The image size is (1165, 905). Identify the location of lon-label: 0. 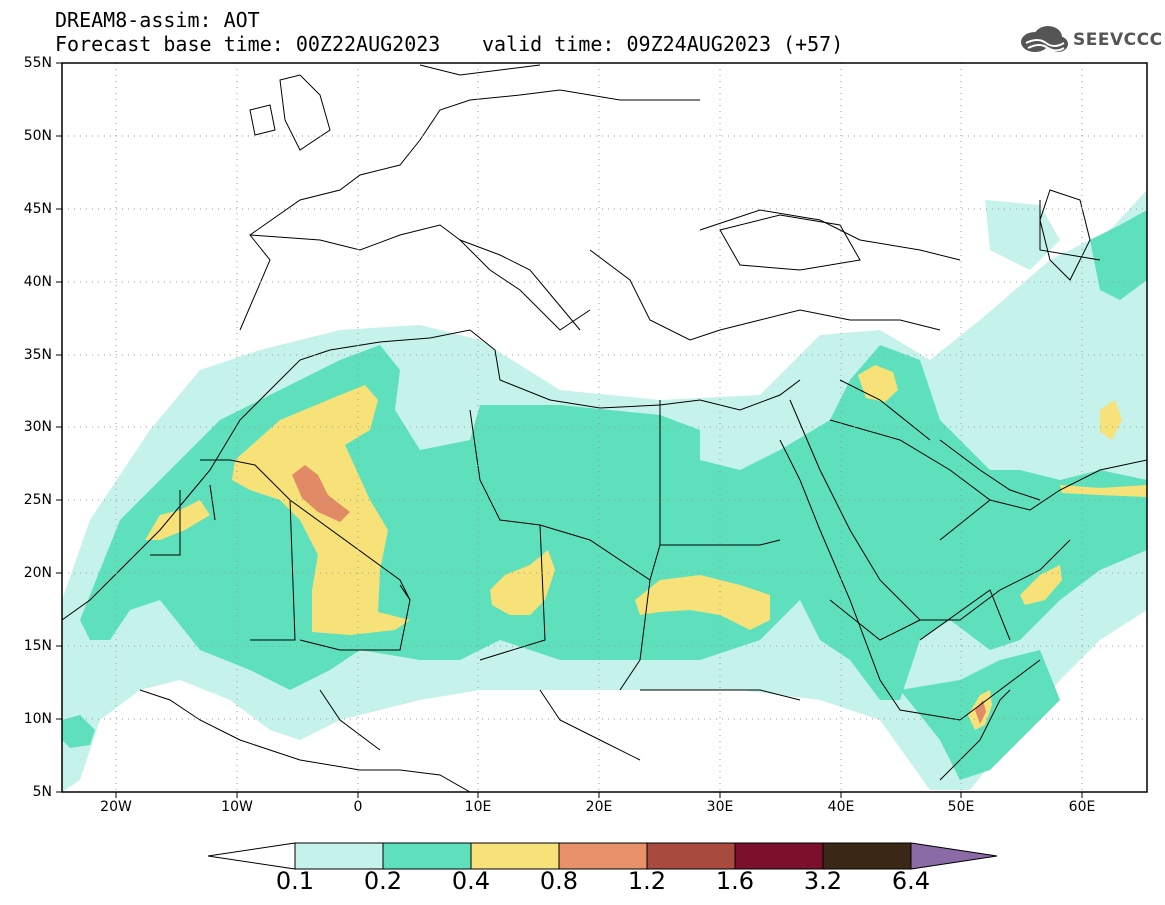
(358, 807).